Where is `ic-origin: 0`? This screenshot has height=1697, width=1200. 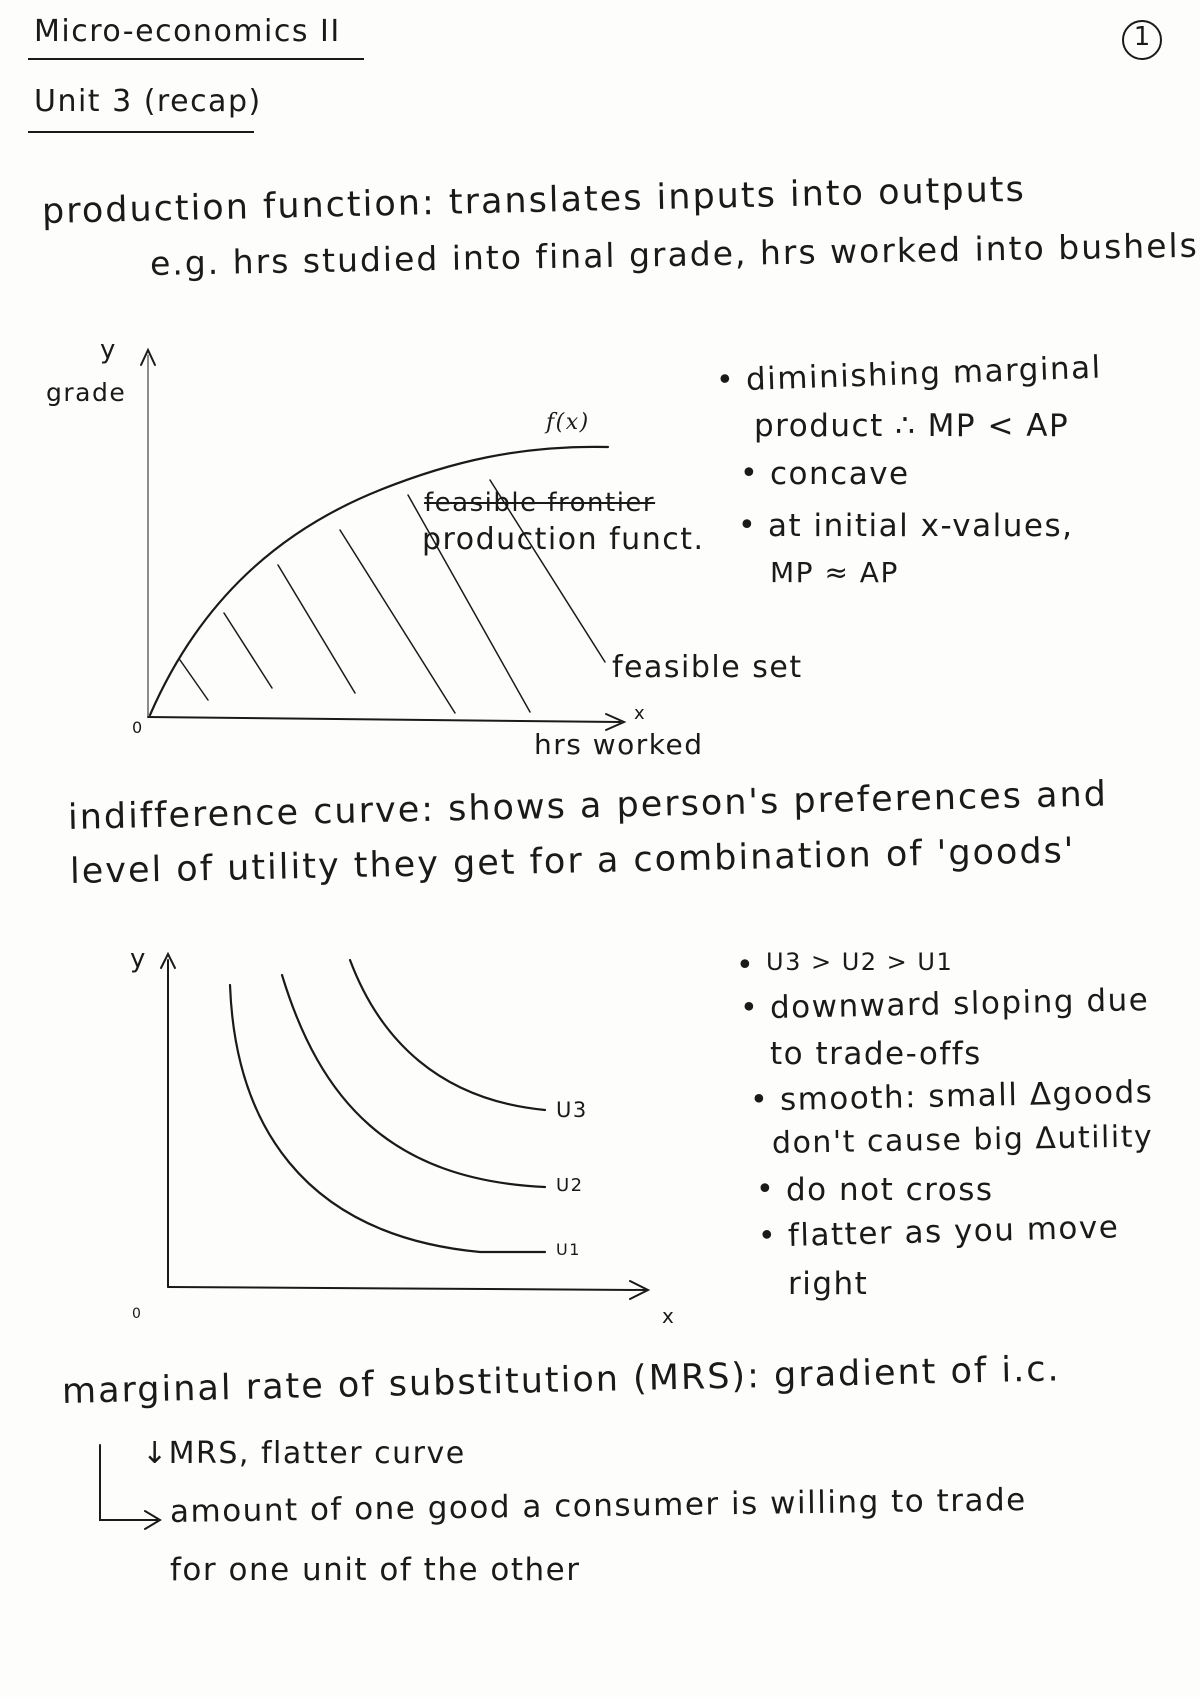 ic-origin: 0 is located at coordinates (137, 1314).